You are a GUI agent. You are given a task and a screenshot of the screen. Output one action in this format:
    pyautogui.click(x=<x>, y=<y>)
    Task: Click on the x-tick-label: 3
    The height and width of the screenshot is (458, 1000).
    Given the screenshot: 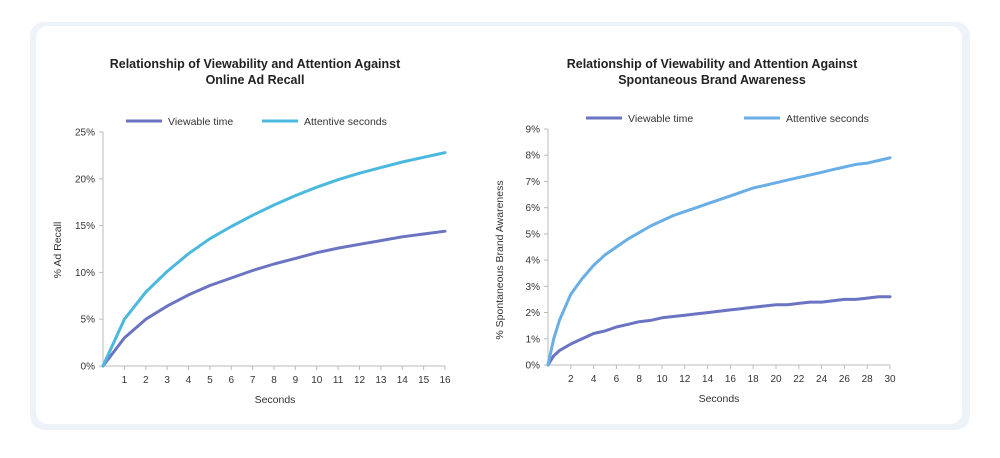 What is the action you would take?
    pyautogui.click(x=167, y=380)
    